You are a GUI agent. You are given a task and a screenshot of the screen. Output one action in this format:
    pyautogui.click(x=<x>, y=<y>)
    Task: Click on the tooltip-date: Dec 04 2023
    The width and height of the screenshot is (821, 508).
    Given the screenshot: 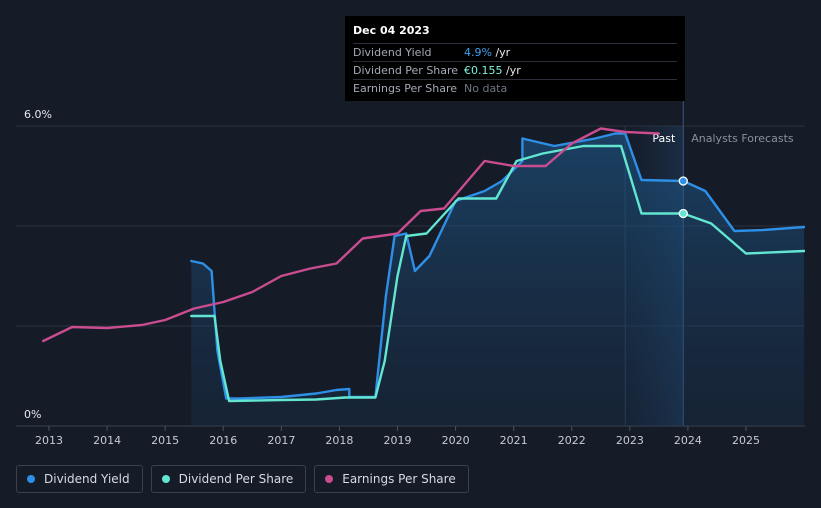 What is the action you would take?
    pyautogui.click(x=391, y=30)
    